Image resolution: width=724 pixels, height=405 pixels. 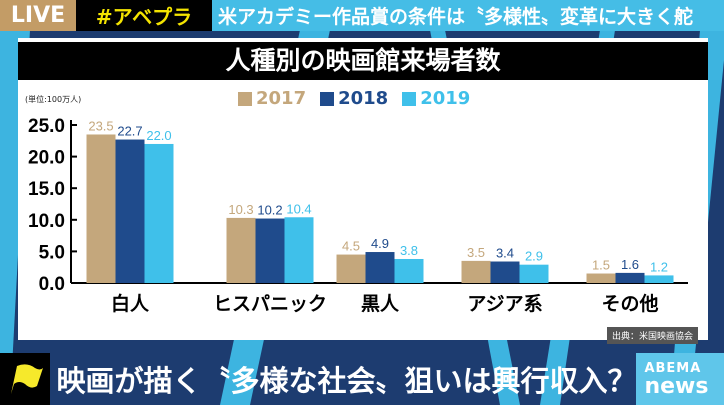 What do you see at coordinates (158, 135) in the screenshot?
I see `data-label: 22.0` at bounding box center [158, 135].